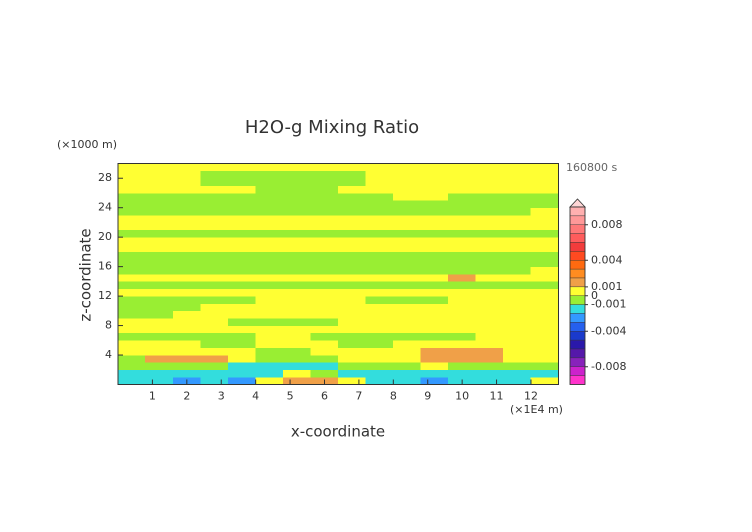 The image size is (752, 532). Describe the element at coordinates (608, 366) in the screenshot. I see `colorbar-tick-label: -0.008` at that location.